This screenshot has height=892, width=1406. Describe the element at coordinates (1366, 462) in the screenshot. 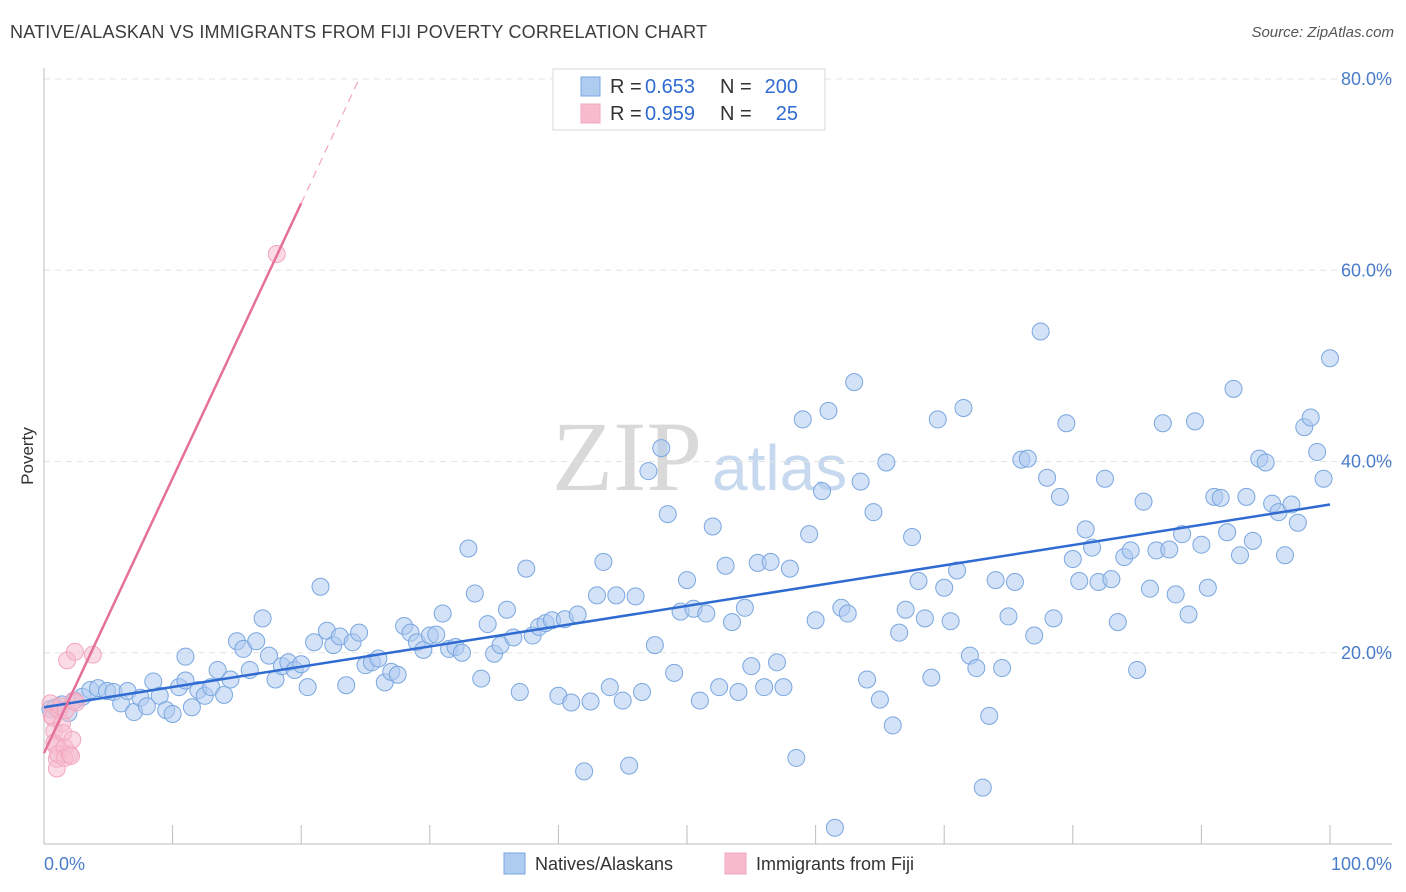

I see `y-tick-label: 40.0%` at that location.